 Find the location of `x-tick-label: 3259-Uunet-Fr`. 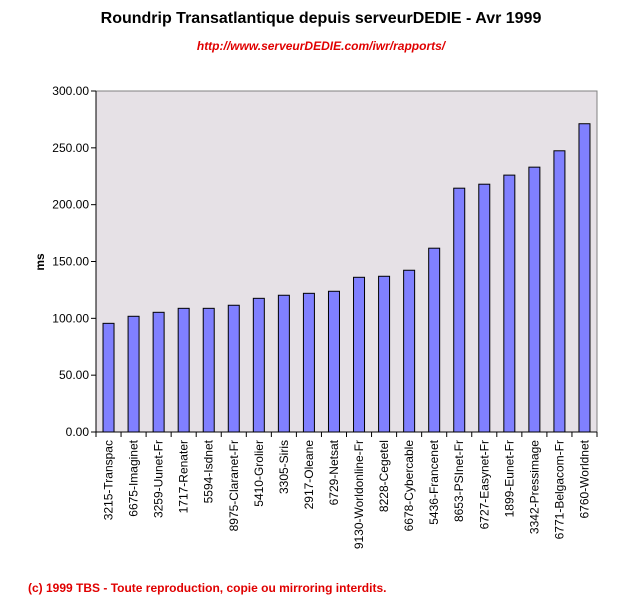

x-tick-label: 3259-Uunet-Fr is located at coordinates (159, 479).